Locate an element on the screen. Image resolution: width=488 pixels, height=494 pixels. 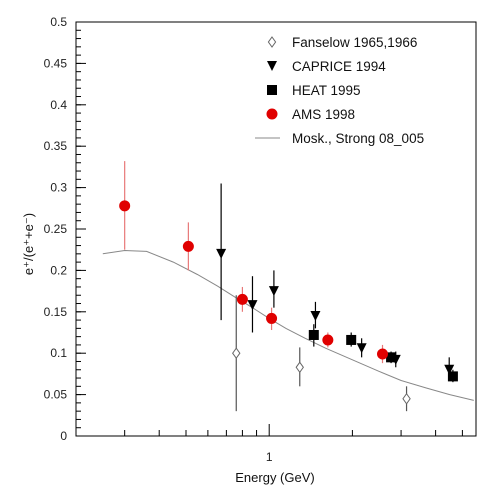
x-tick-label: 1 is located at coordinates (269, 457).